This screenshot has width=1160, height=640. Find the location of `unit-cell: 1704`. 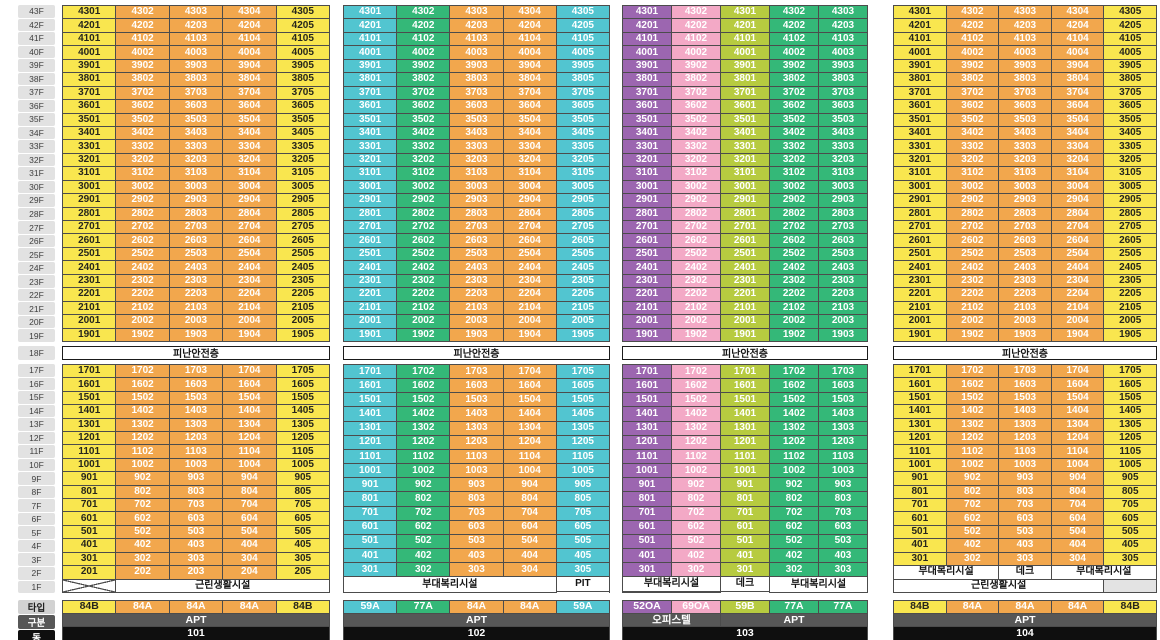

unit-cell: 1704 is located at coordinates (529, 371).